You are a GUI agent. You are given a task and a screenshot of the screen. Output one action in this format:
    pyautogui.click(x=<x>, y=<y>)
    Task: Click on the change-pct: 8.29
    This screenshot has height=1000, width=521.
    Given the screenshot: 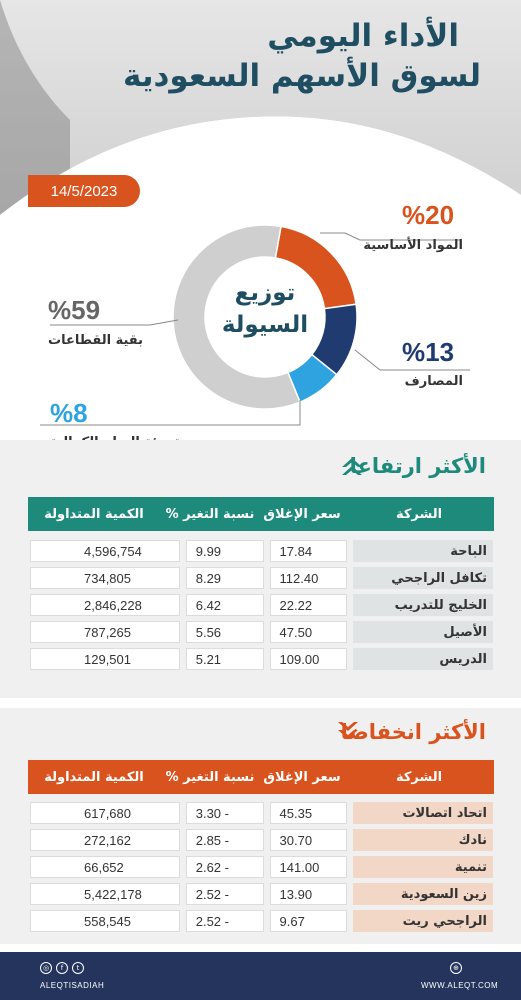 What is the action you would take?
    pyautogui.click(x=224, y=578)
    